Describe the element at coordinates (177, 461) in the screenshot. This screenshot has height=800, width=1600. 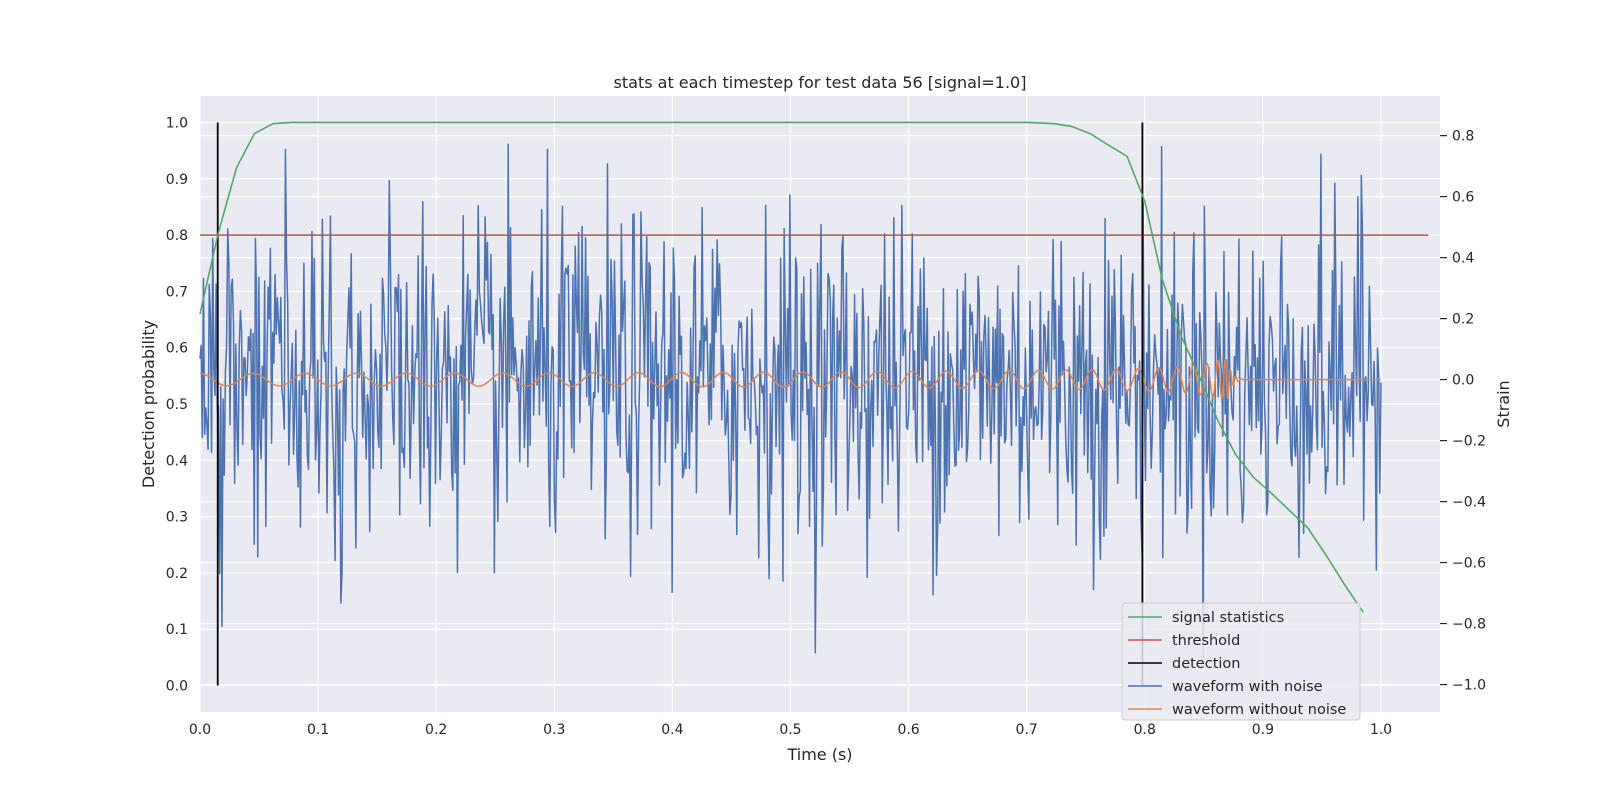
I see `y-left-tick-label: 0.4` at that location.